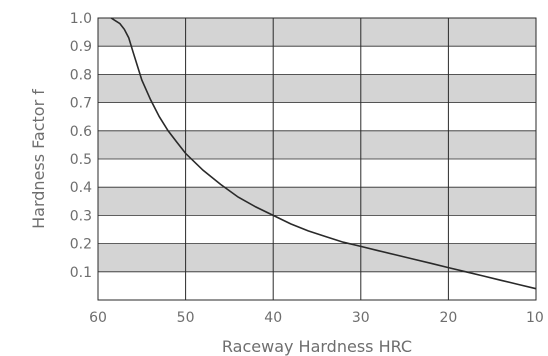  What do you see at coordinates (361, 318) in the screenshot?
I see `x-tick-label: 30` at bounding box center [361, 318].